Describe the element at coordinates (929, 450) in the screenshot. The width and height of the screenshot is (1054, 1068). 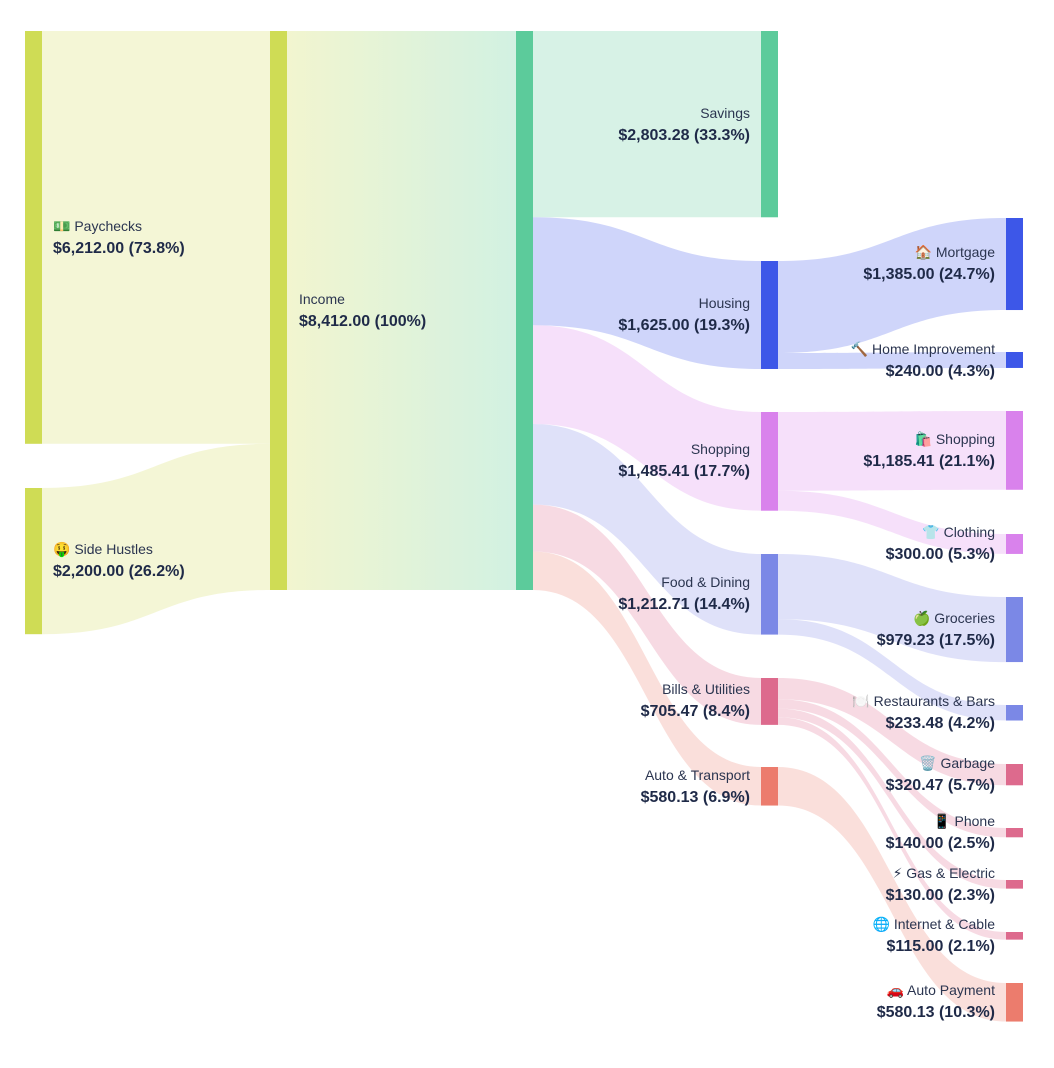
I see `node-label-shopping: 🛍️ Shopping $1,185.41 (21.1%)` at that location.